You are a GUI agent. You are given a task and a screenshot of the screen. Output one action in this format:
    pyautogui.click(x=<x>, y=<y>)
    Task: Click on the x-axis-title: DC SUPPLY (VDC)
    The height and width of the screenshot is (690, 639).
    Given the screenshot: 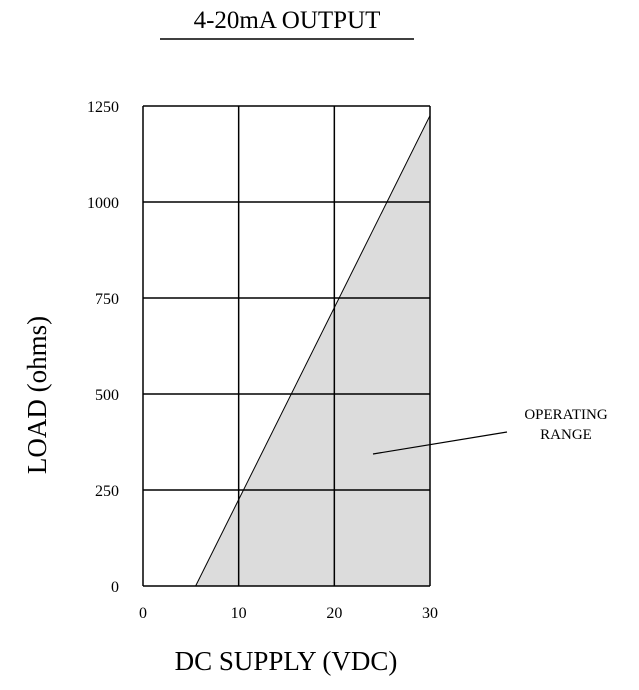 What is the action you would take?
    pyautogui.click(x=286, y=661)
    